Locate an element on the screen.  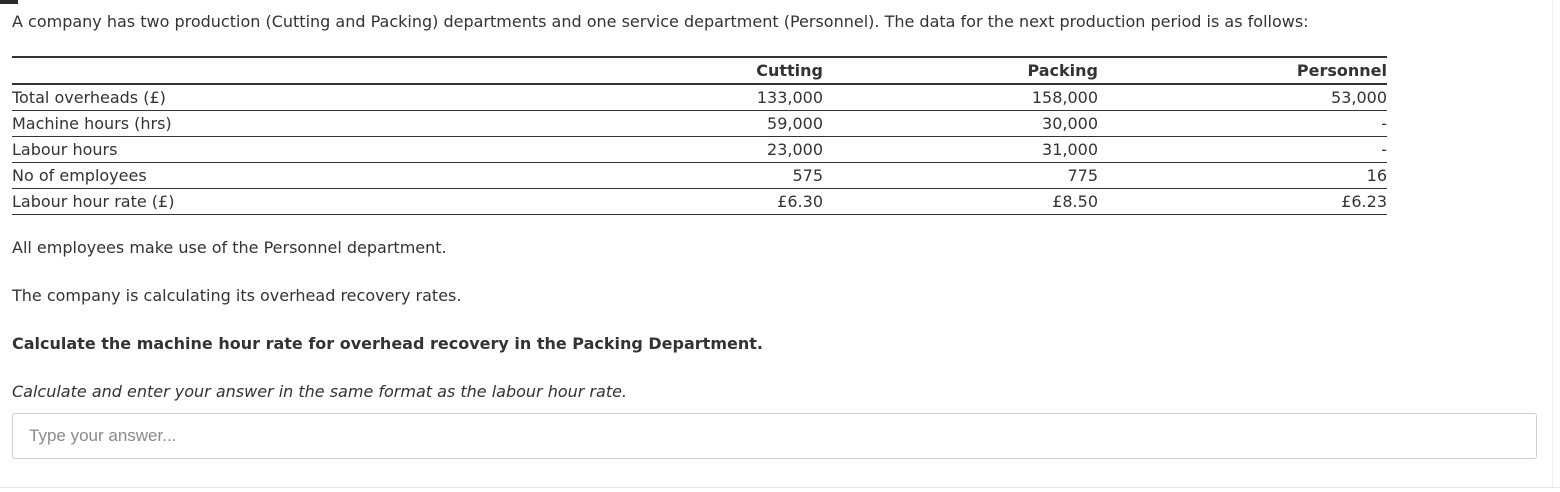
packing-value: 158,000 is located at coordinates (960, 97).